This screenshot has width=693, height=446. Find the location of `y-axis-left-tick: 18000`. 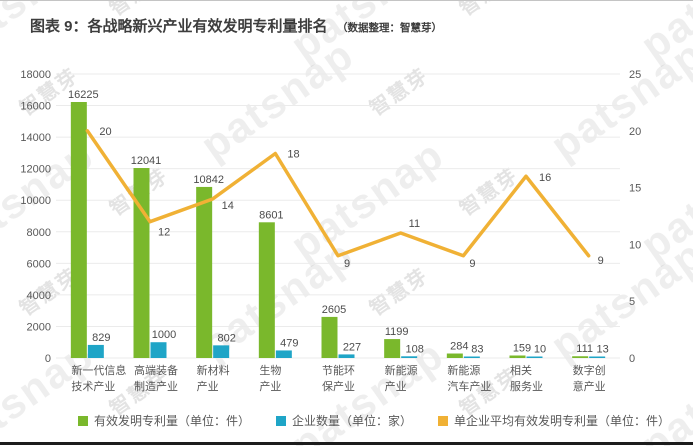

y-axis-left-tick: 18000 is located at coordinates (35, 75).